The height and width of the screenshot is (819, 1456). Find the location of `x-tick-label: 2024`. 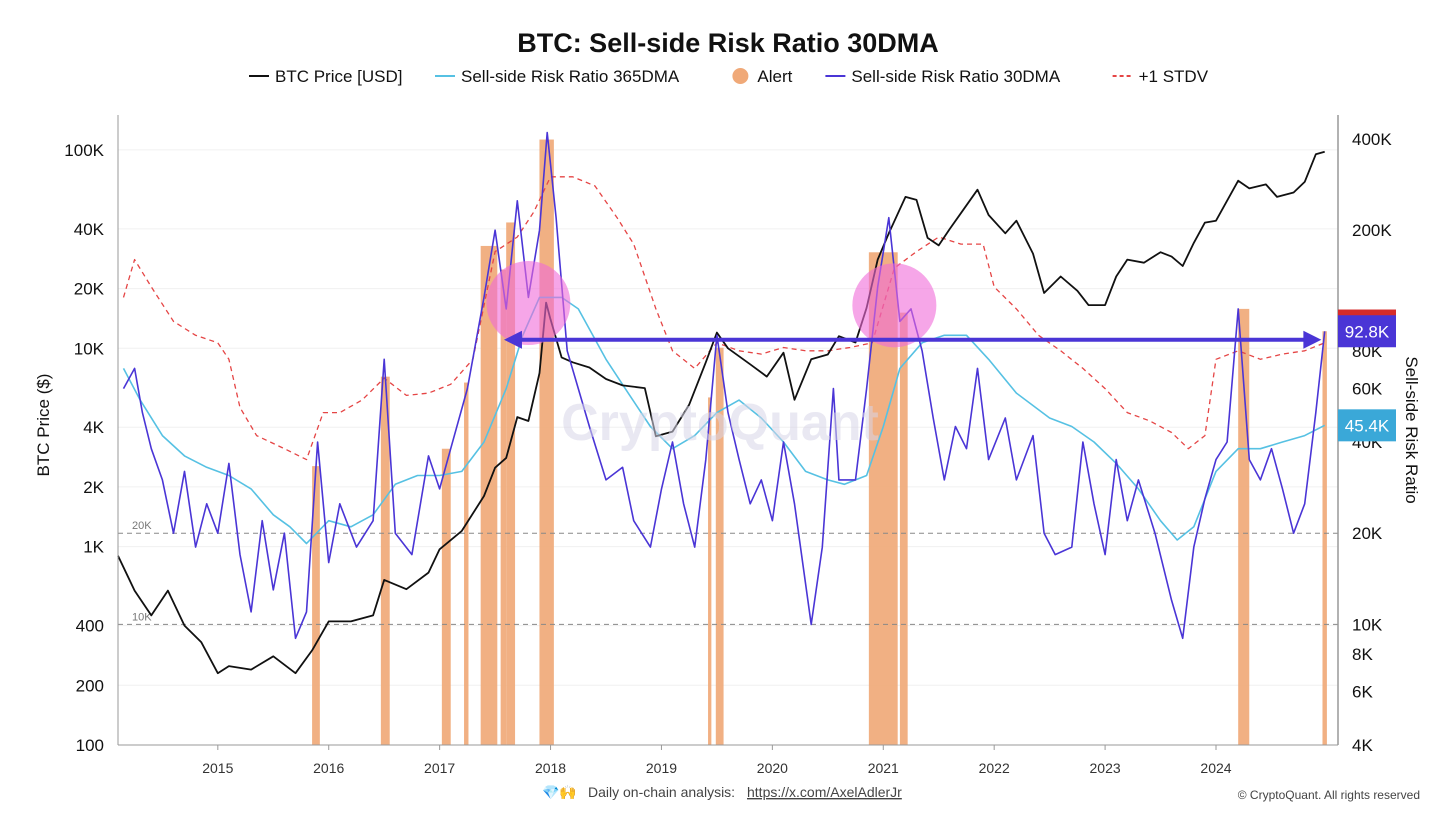

x-tick-label: 2024 is located at coordinates (1215, 768).